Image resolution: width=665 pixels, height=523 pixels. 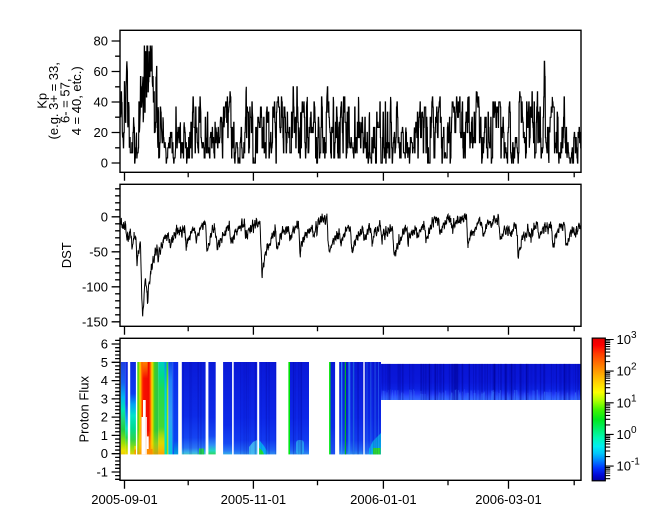 I want to click on svg-text: -150, so click(x=95, y=321).